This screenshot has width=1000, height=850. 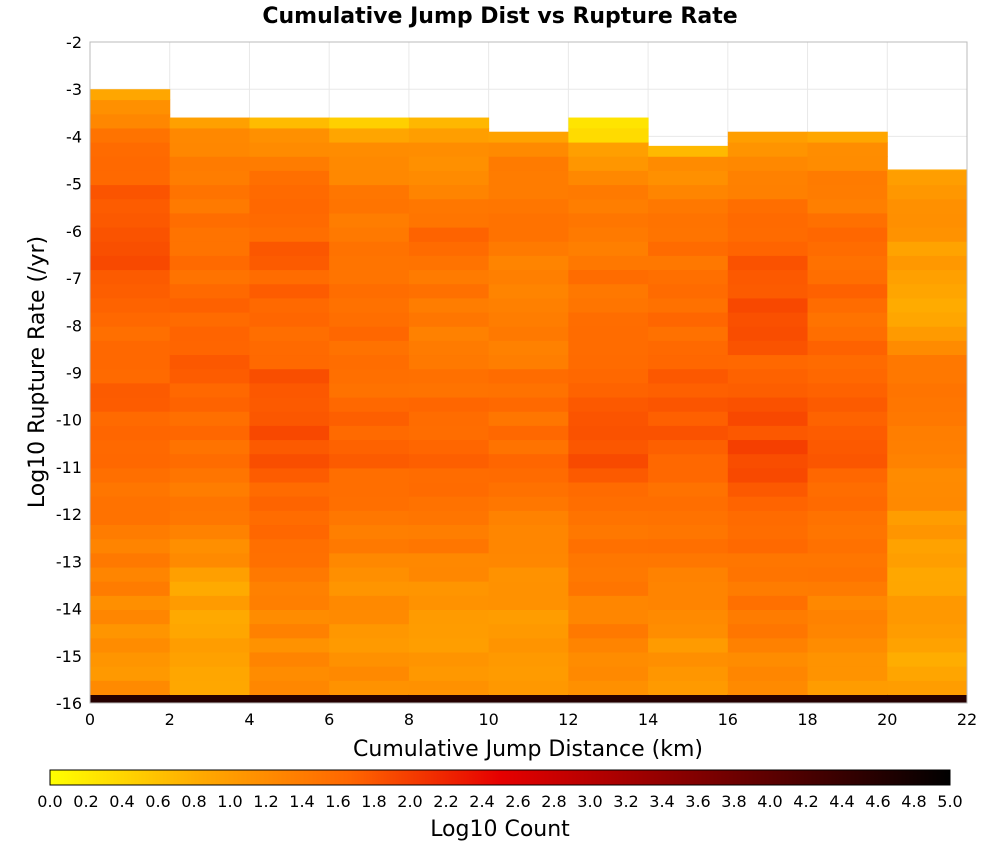 What do you see at coordinates (170, 719) in the screenshot?
I see `x-tick-label: 2` at bounding box center [170, 719].